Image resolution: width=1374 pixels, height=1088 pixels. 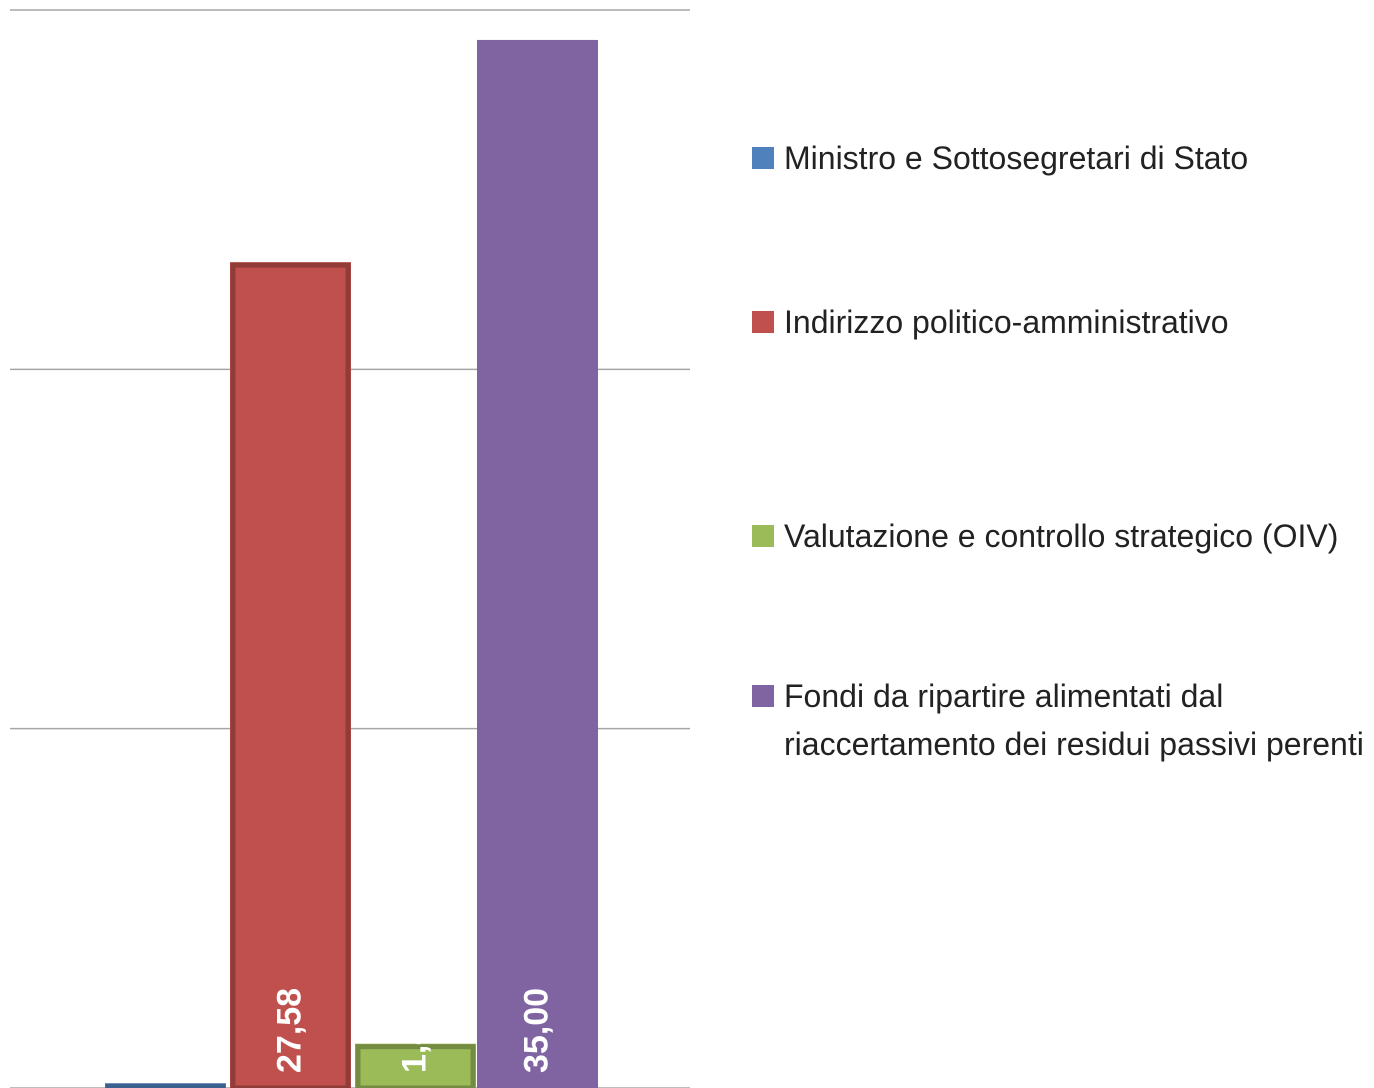 I want to click on legend-item: Indirizzo politico-amministrativo, so click(x=1059, y=322).